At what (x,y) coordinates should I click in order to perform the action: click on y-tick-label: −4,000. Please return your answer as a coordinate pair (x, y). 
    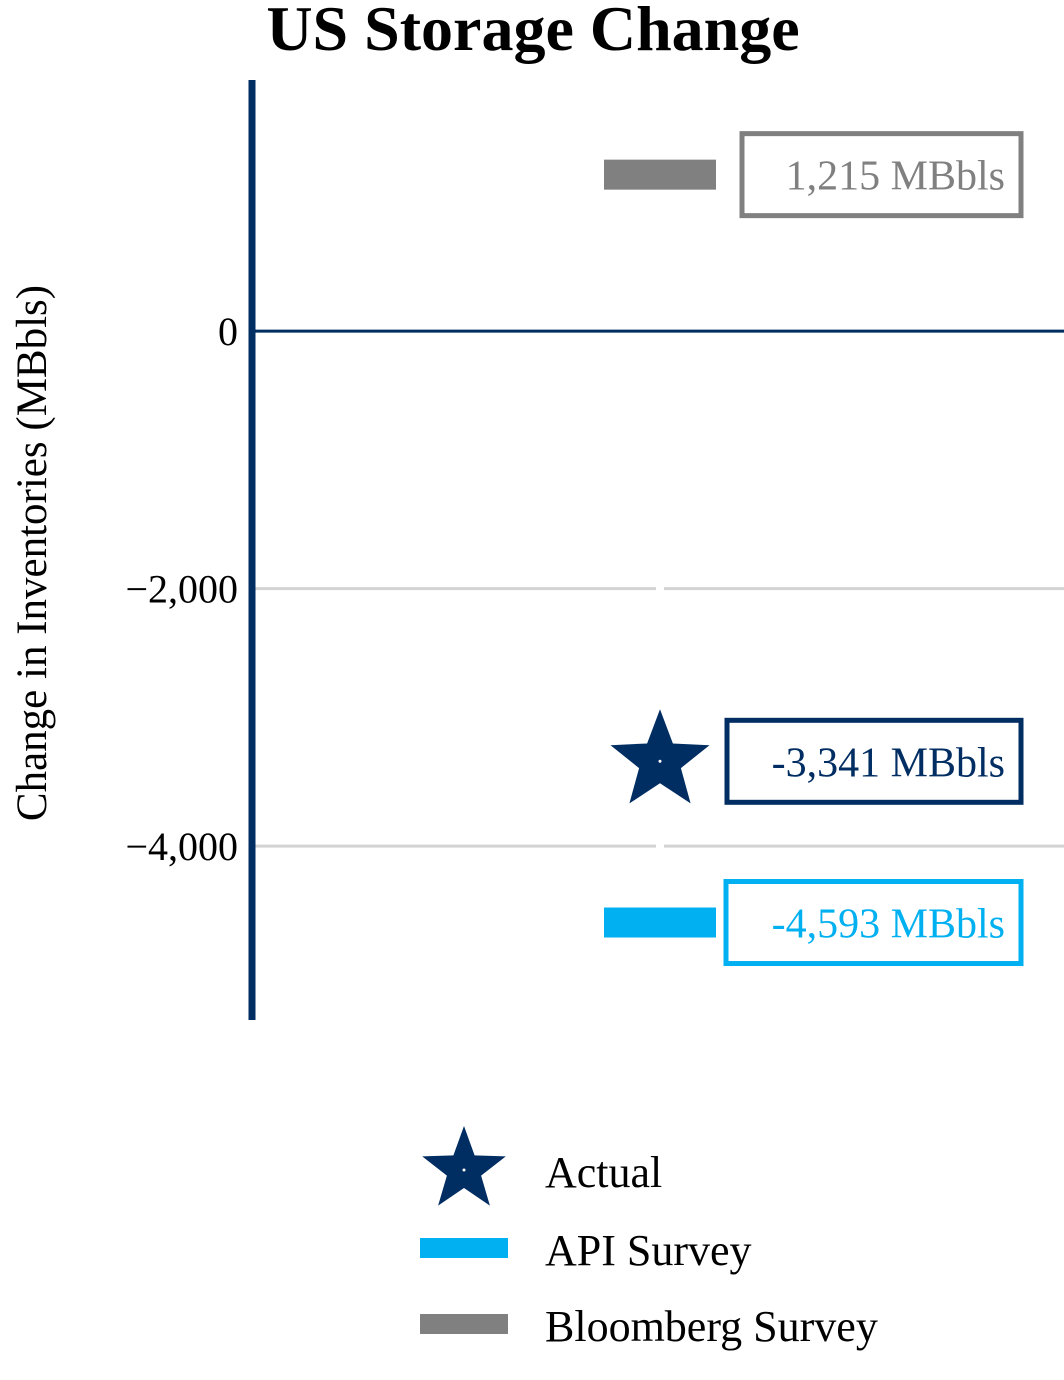
    Looking at the image, I should click on (181, 846).